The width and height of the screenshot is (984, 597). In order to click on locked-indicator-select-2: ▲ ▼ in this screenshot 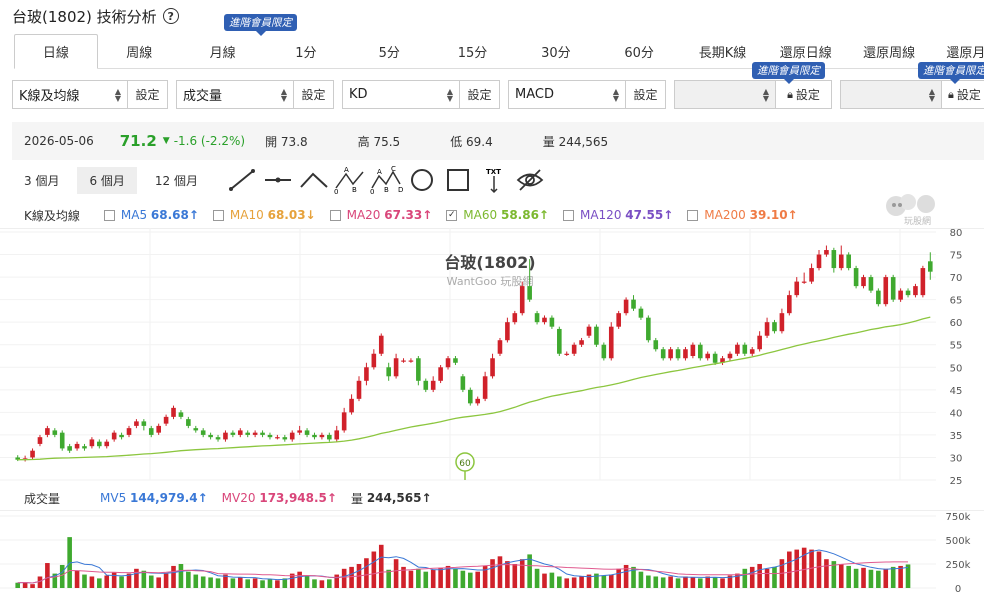, I will do `click(891, 94)`.